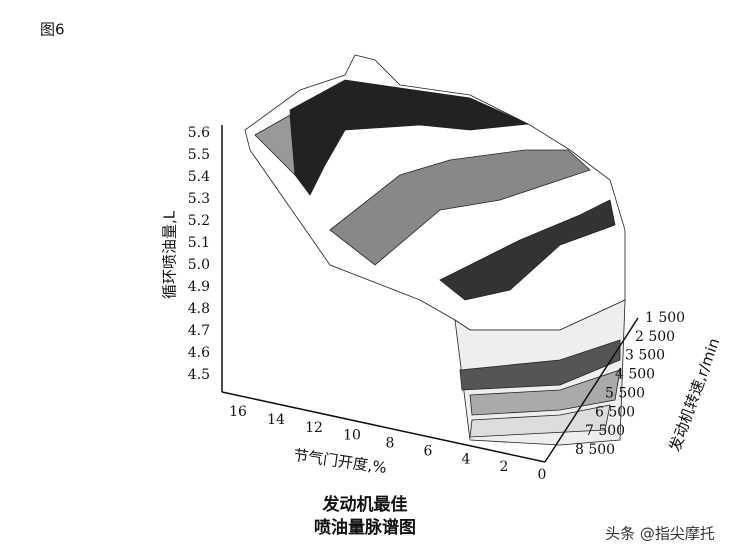  What do you see at coordinates (199, 133) in the screenshot?
I see `z-tick-label: 5.6` at bounding box center [199, 133].